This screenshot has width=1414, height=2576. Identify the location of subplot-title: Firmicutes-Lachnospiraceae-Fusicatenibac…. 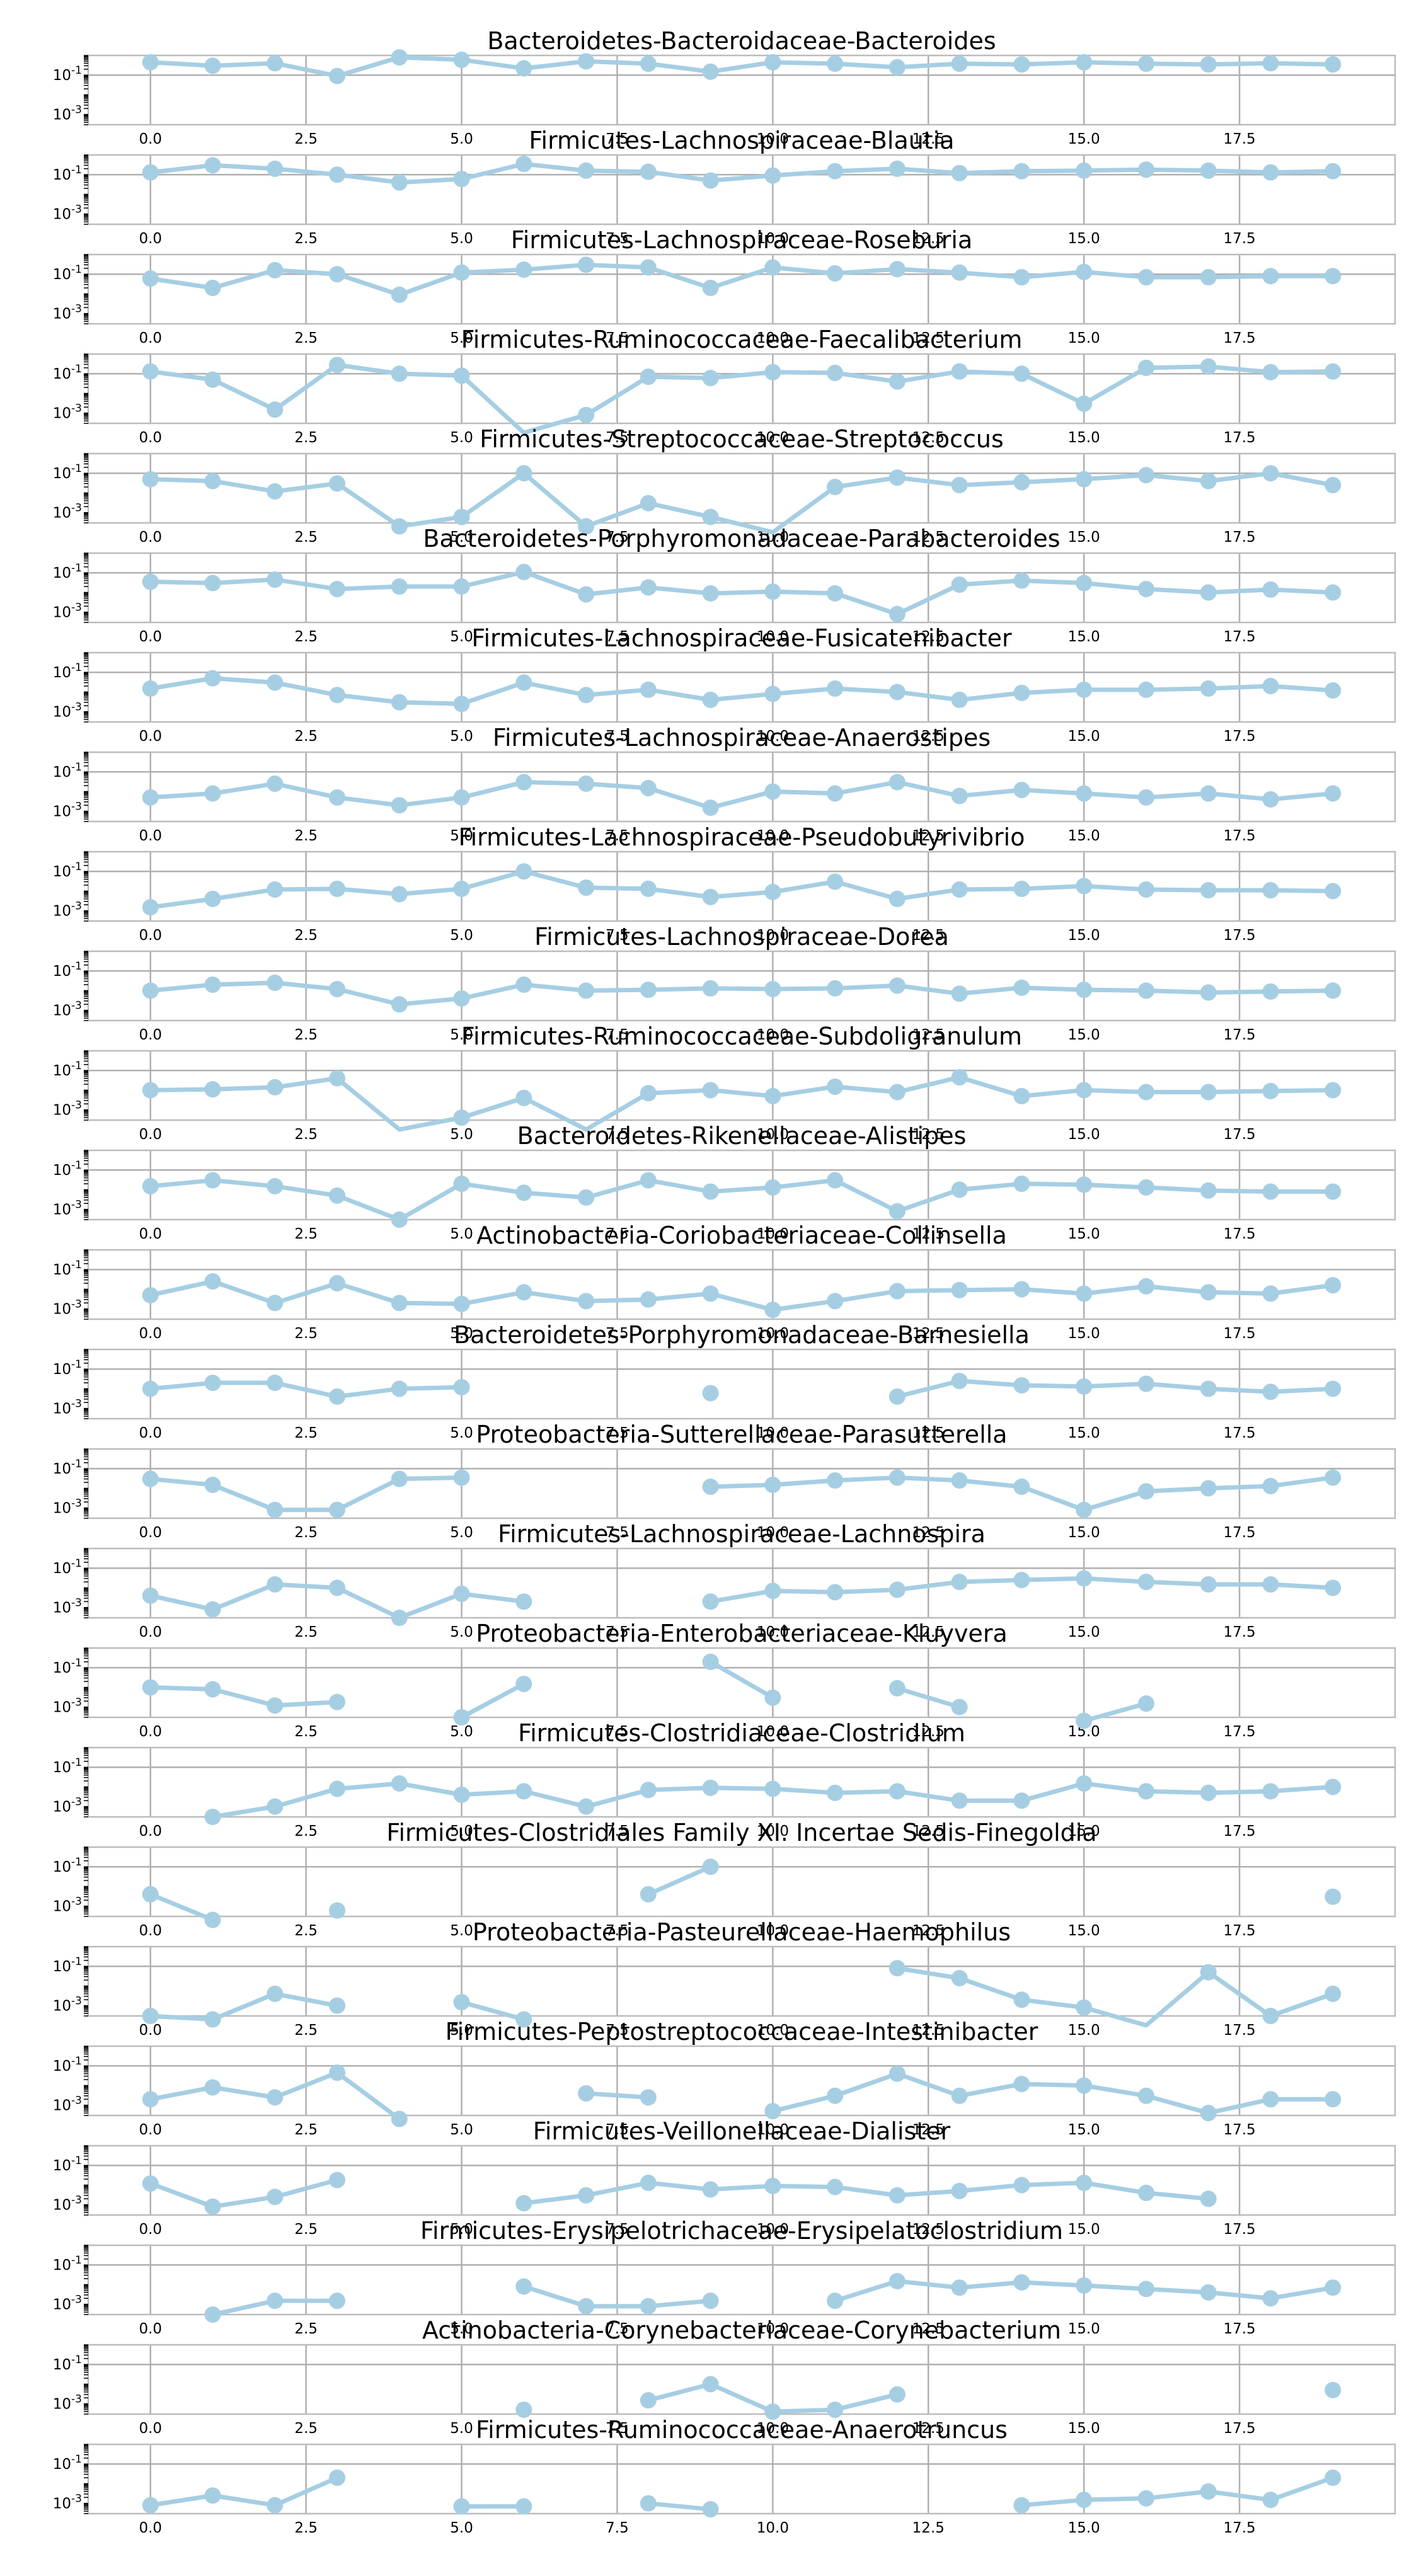
(741, 638).